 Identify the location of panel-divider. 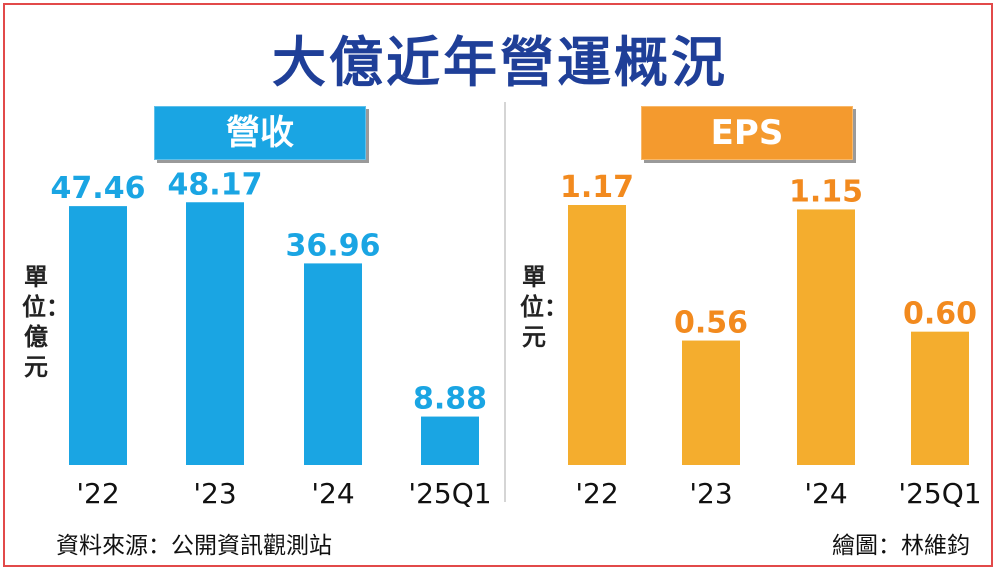
(505, 302).